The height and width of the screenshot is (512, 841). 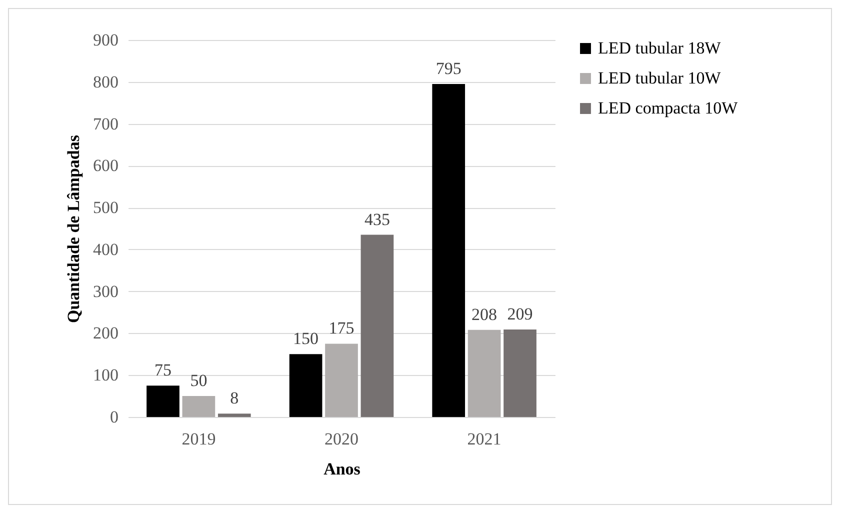 I want to click on data-label: 208, so click(x=485, y=314).